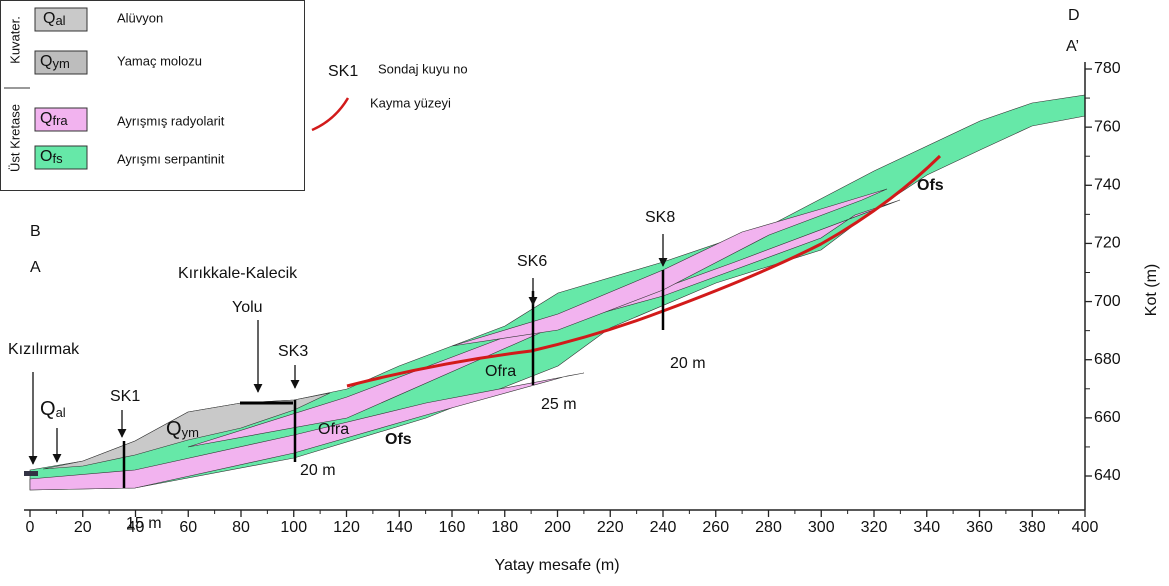 Image resolution: width=1169 pixels, height=586 pixels. Describe the element at coordinates (30, 527) in the screenshot. I see `x-tick-label: 0` at that location.